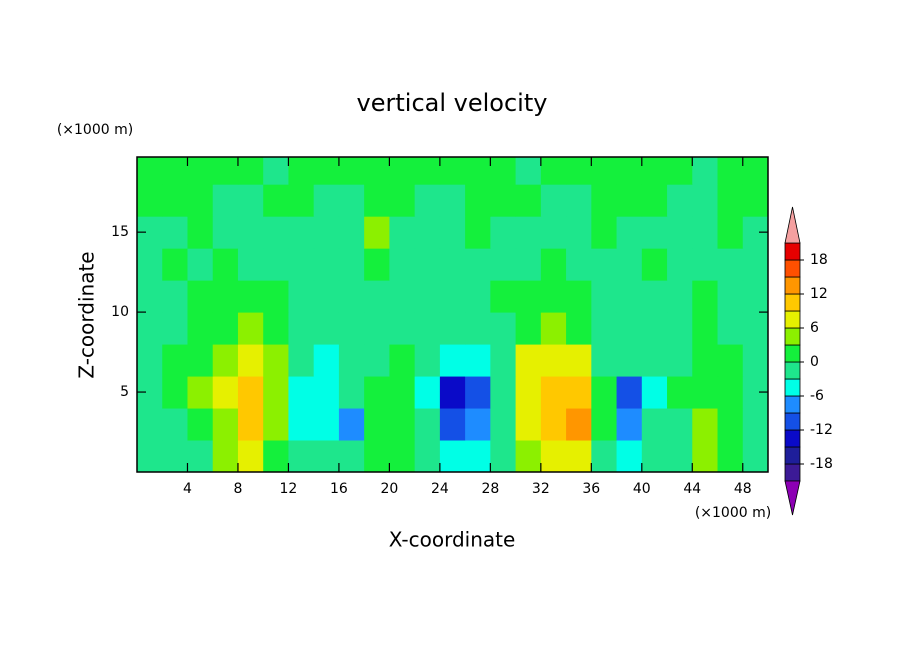 This screenshot has height=654, width=904. Describe the element at coordinates (452, 103) in the screenshot. I see `chart-title: vertical velocity` at that location.